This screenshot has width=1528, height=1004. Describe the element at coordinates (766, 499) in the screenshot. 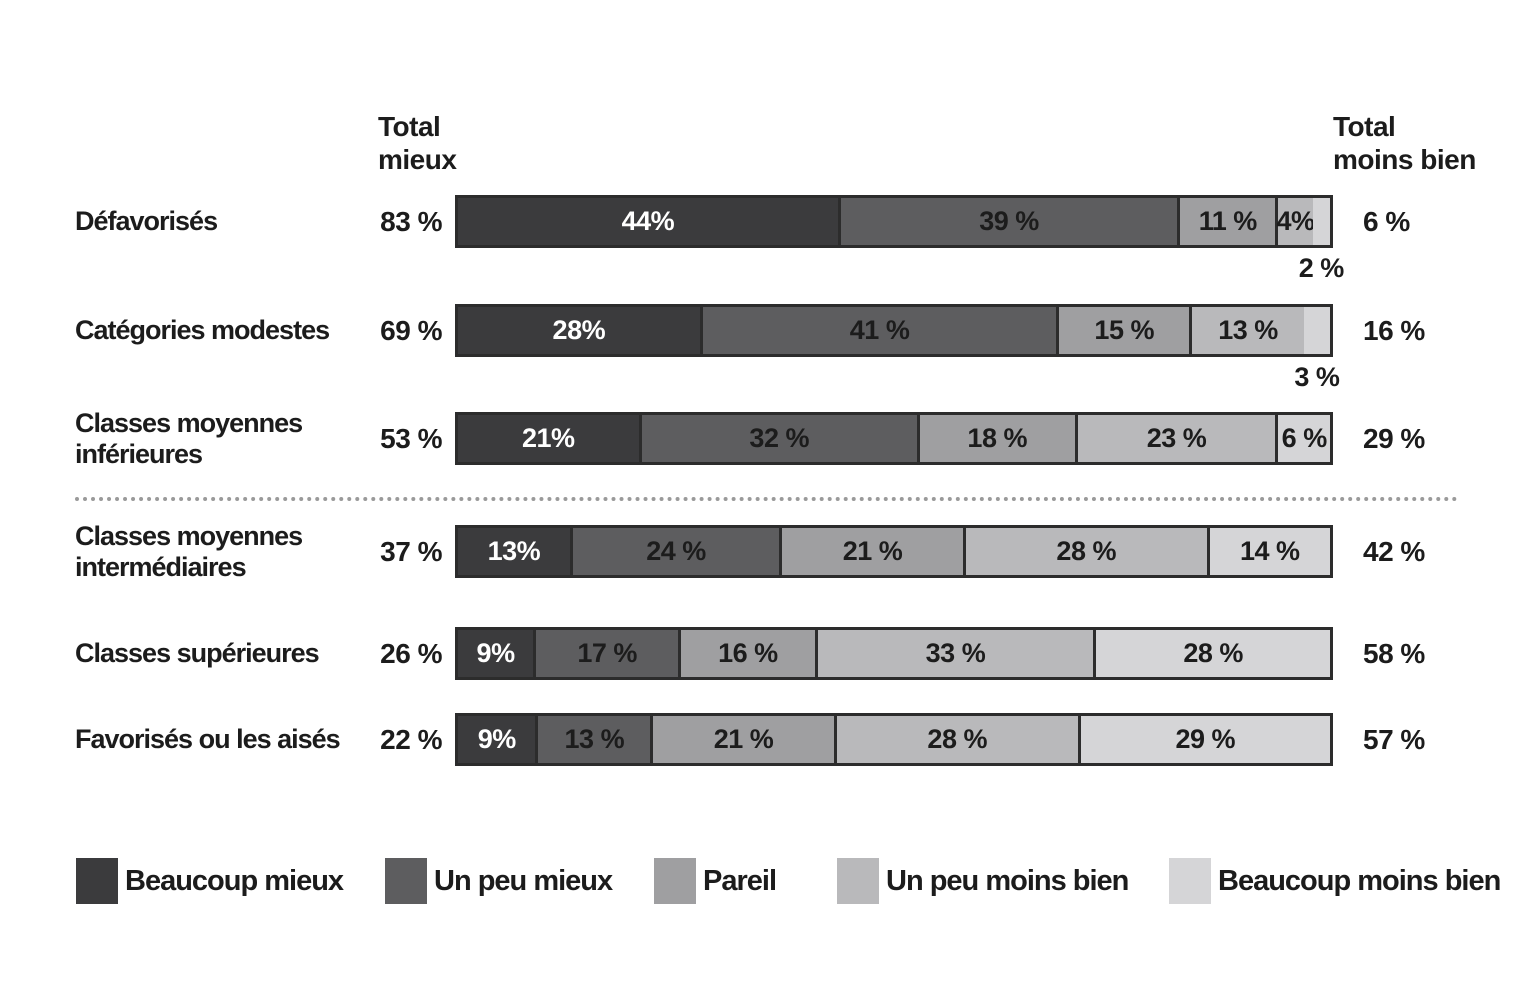

I see `section-divider-dotted` at that location.